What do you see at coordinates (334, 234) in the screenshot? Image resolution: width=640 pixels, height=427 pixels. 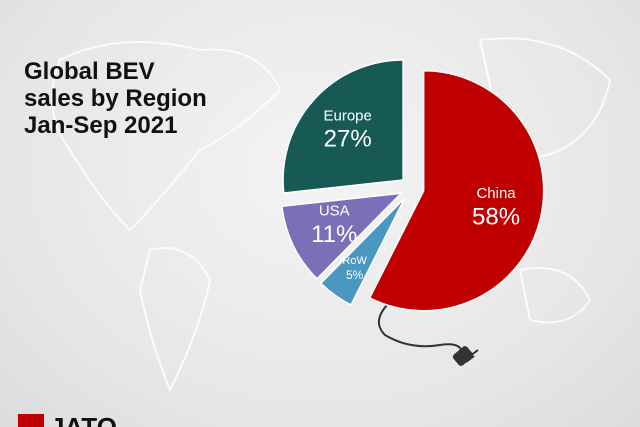 I see `slice-value-label: 11%` at bounding box center [334, 234].